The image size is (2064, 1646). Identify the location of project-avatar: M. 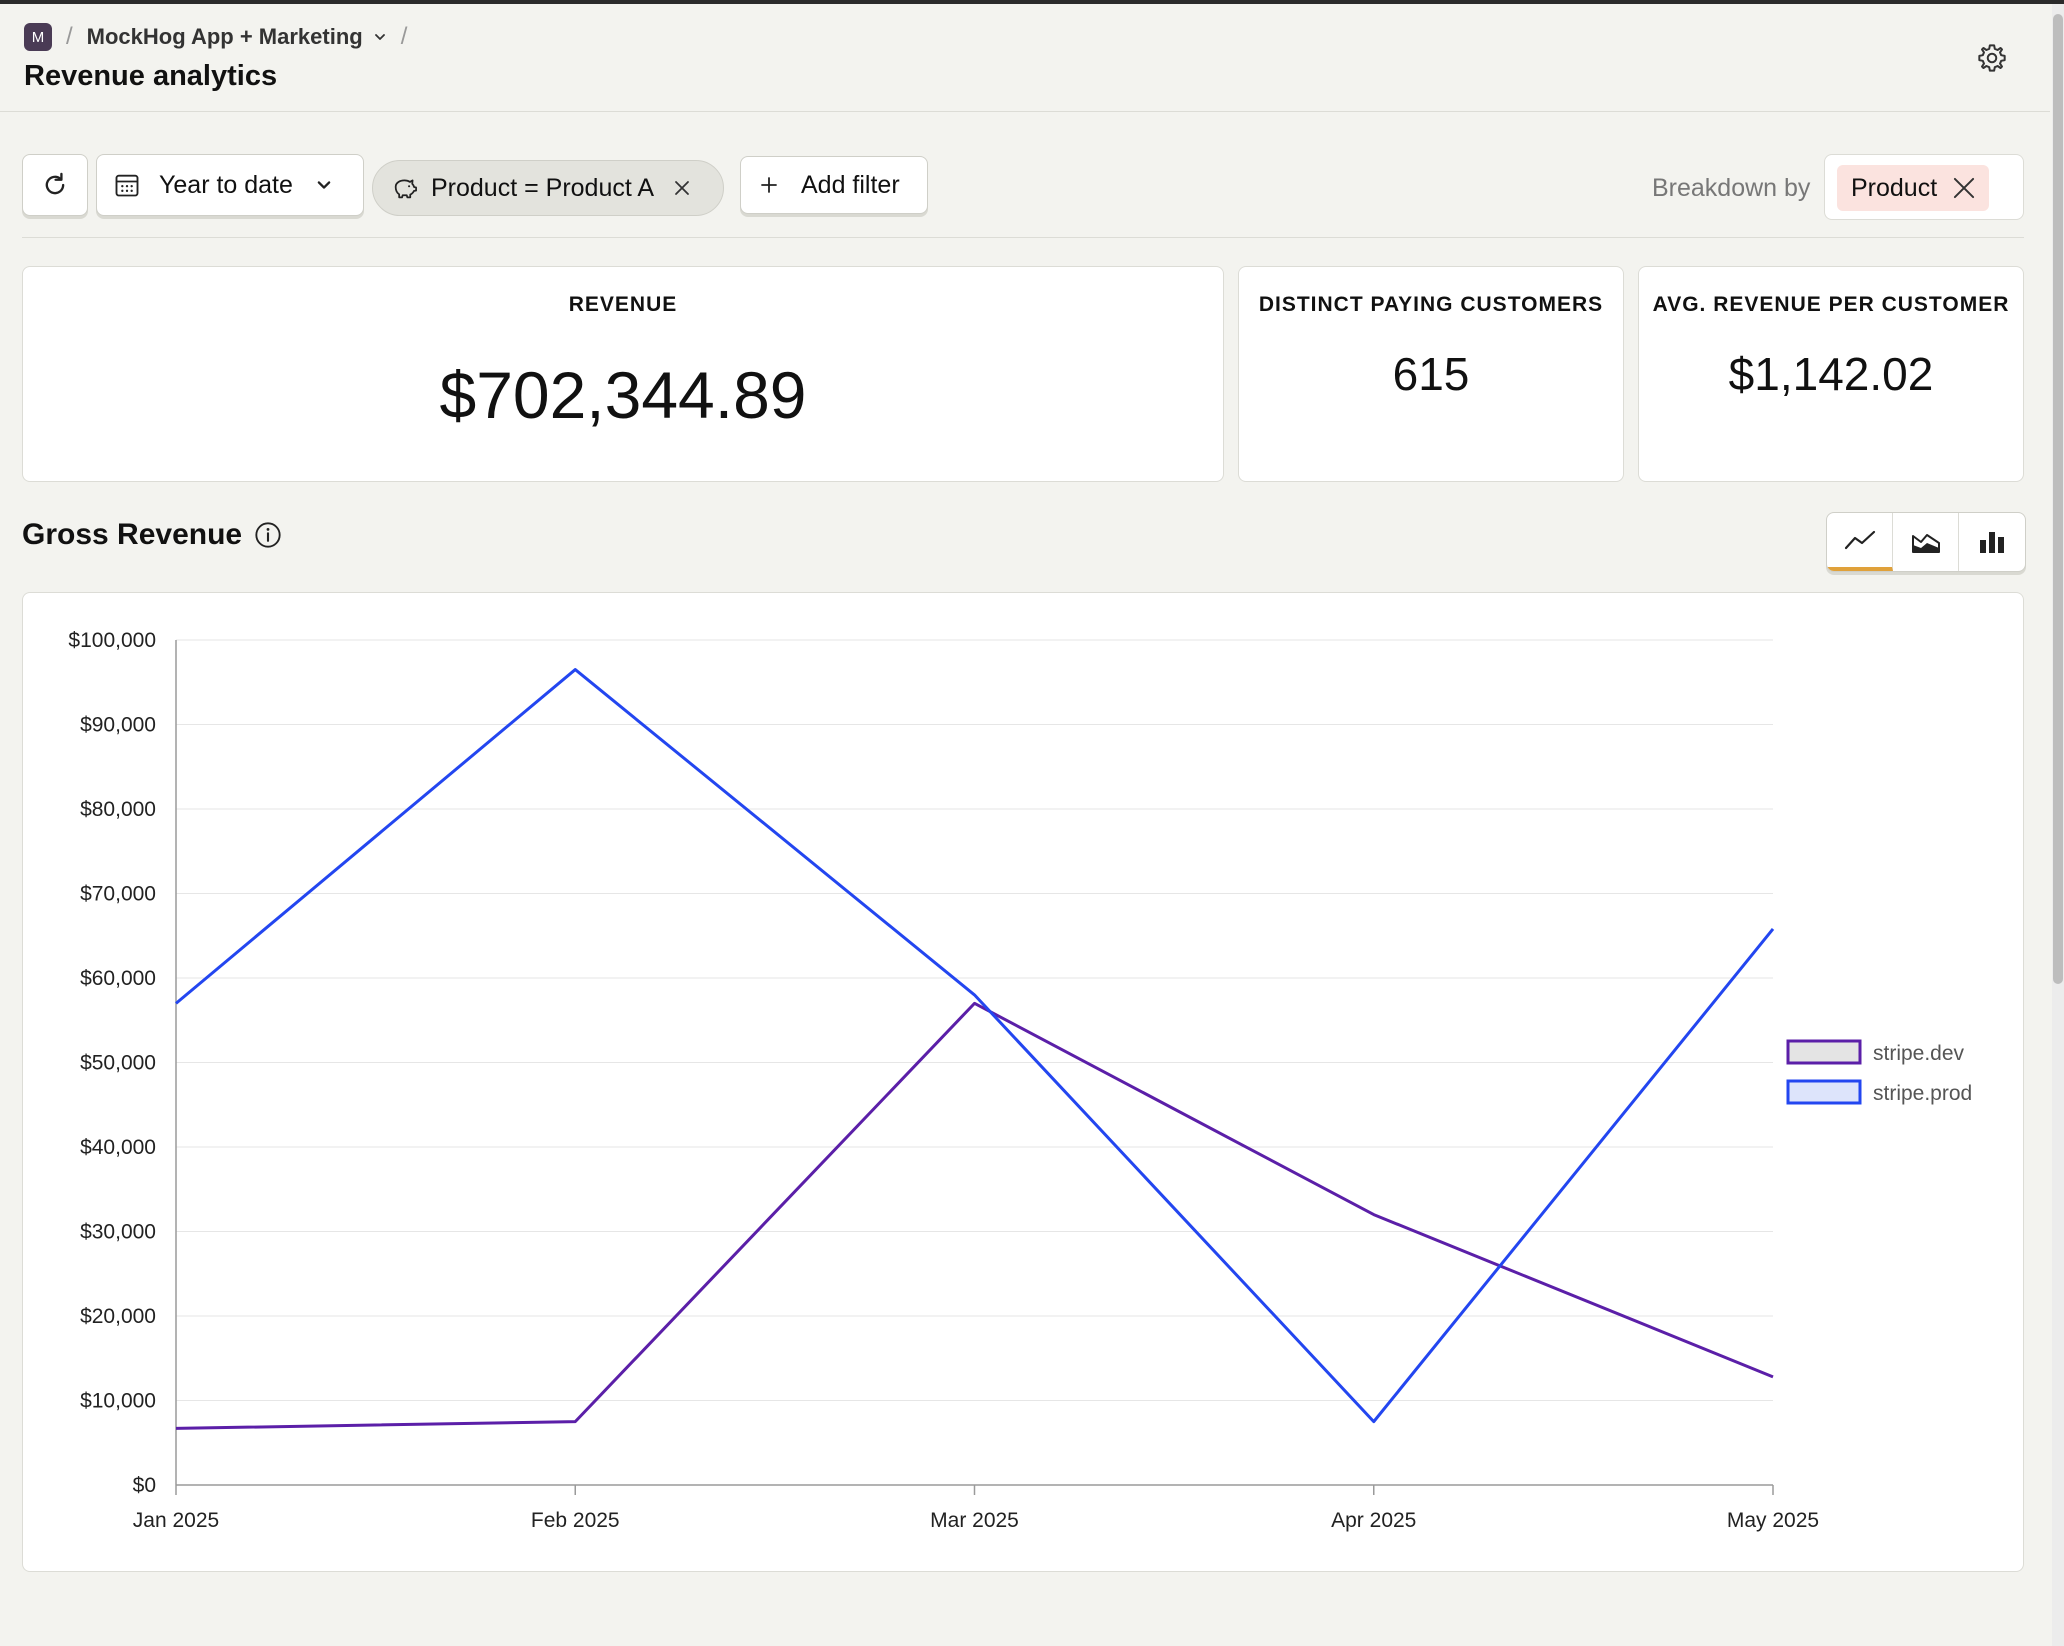
(38, 37).